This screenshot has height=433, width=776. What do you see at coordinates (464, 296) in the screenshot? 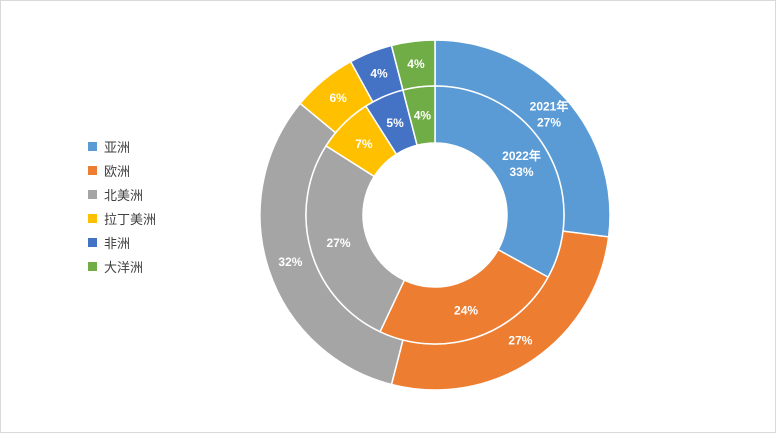
I see `inner-ring-slice-europe` at bounding box center [464, 296].